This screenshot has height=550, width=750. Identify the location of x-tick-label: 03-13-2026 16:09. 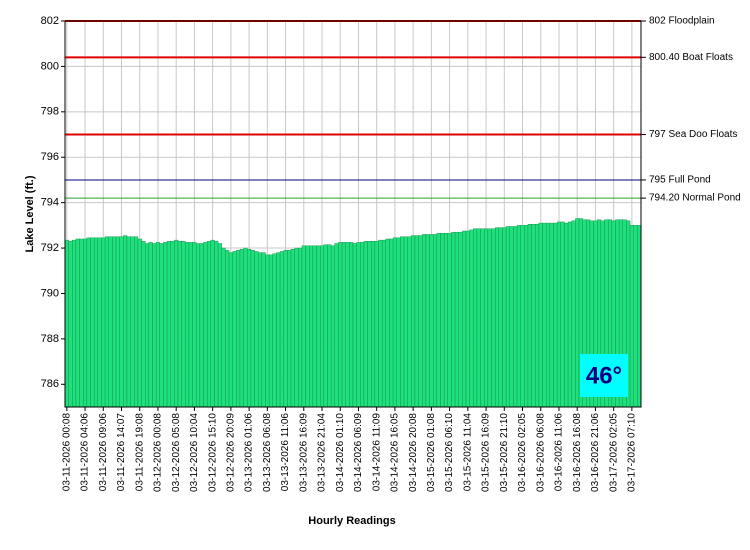
(303, 452).